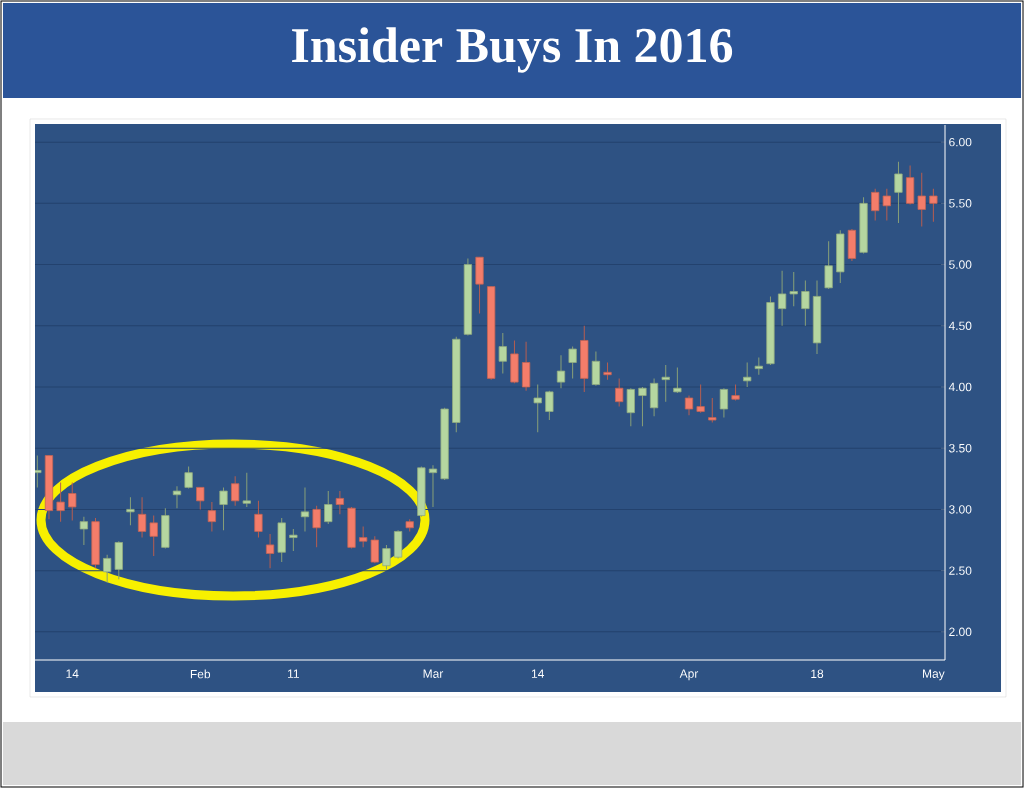  What do you see at coordinates (960, 570) in the screenshot?
I see `y-tick-label: 2.50` at bounding box center [960, 570].